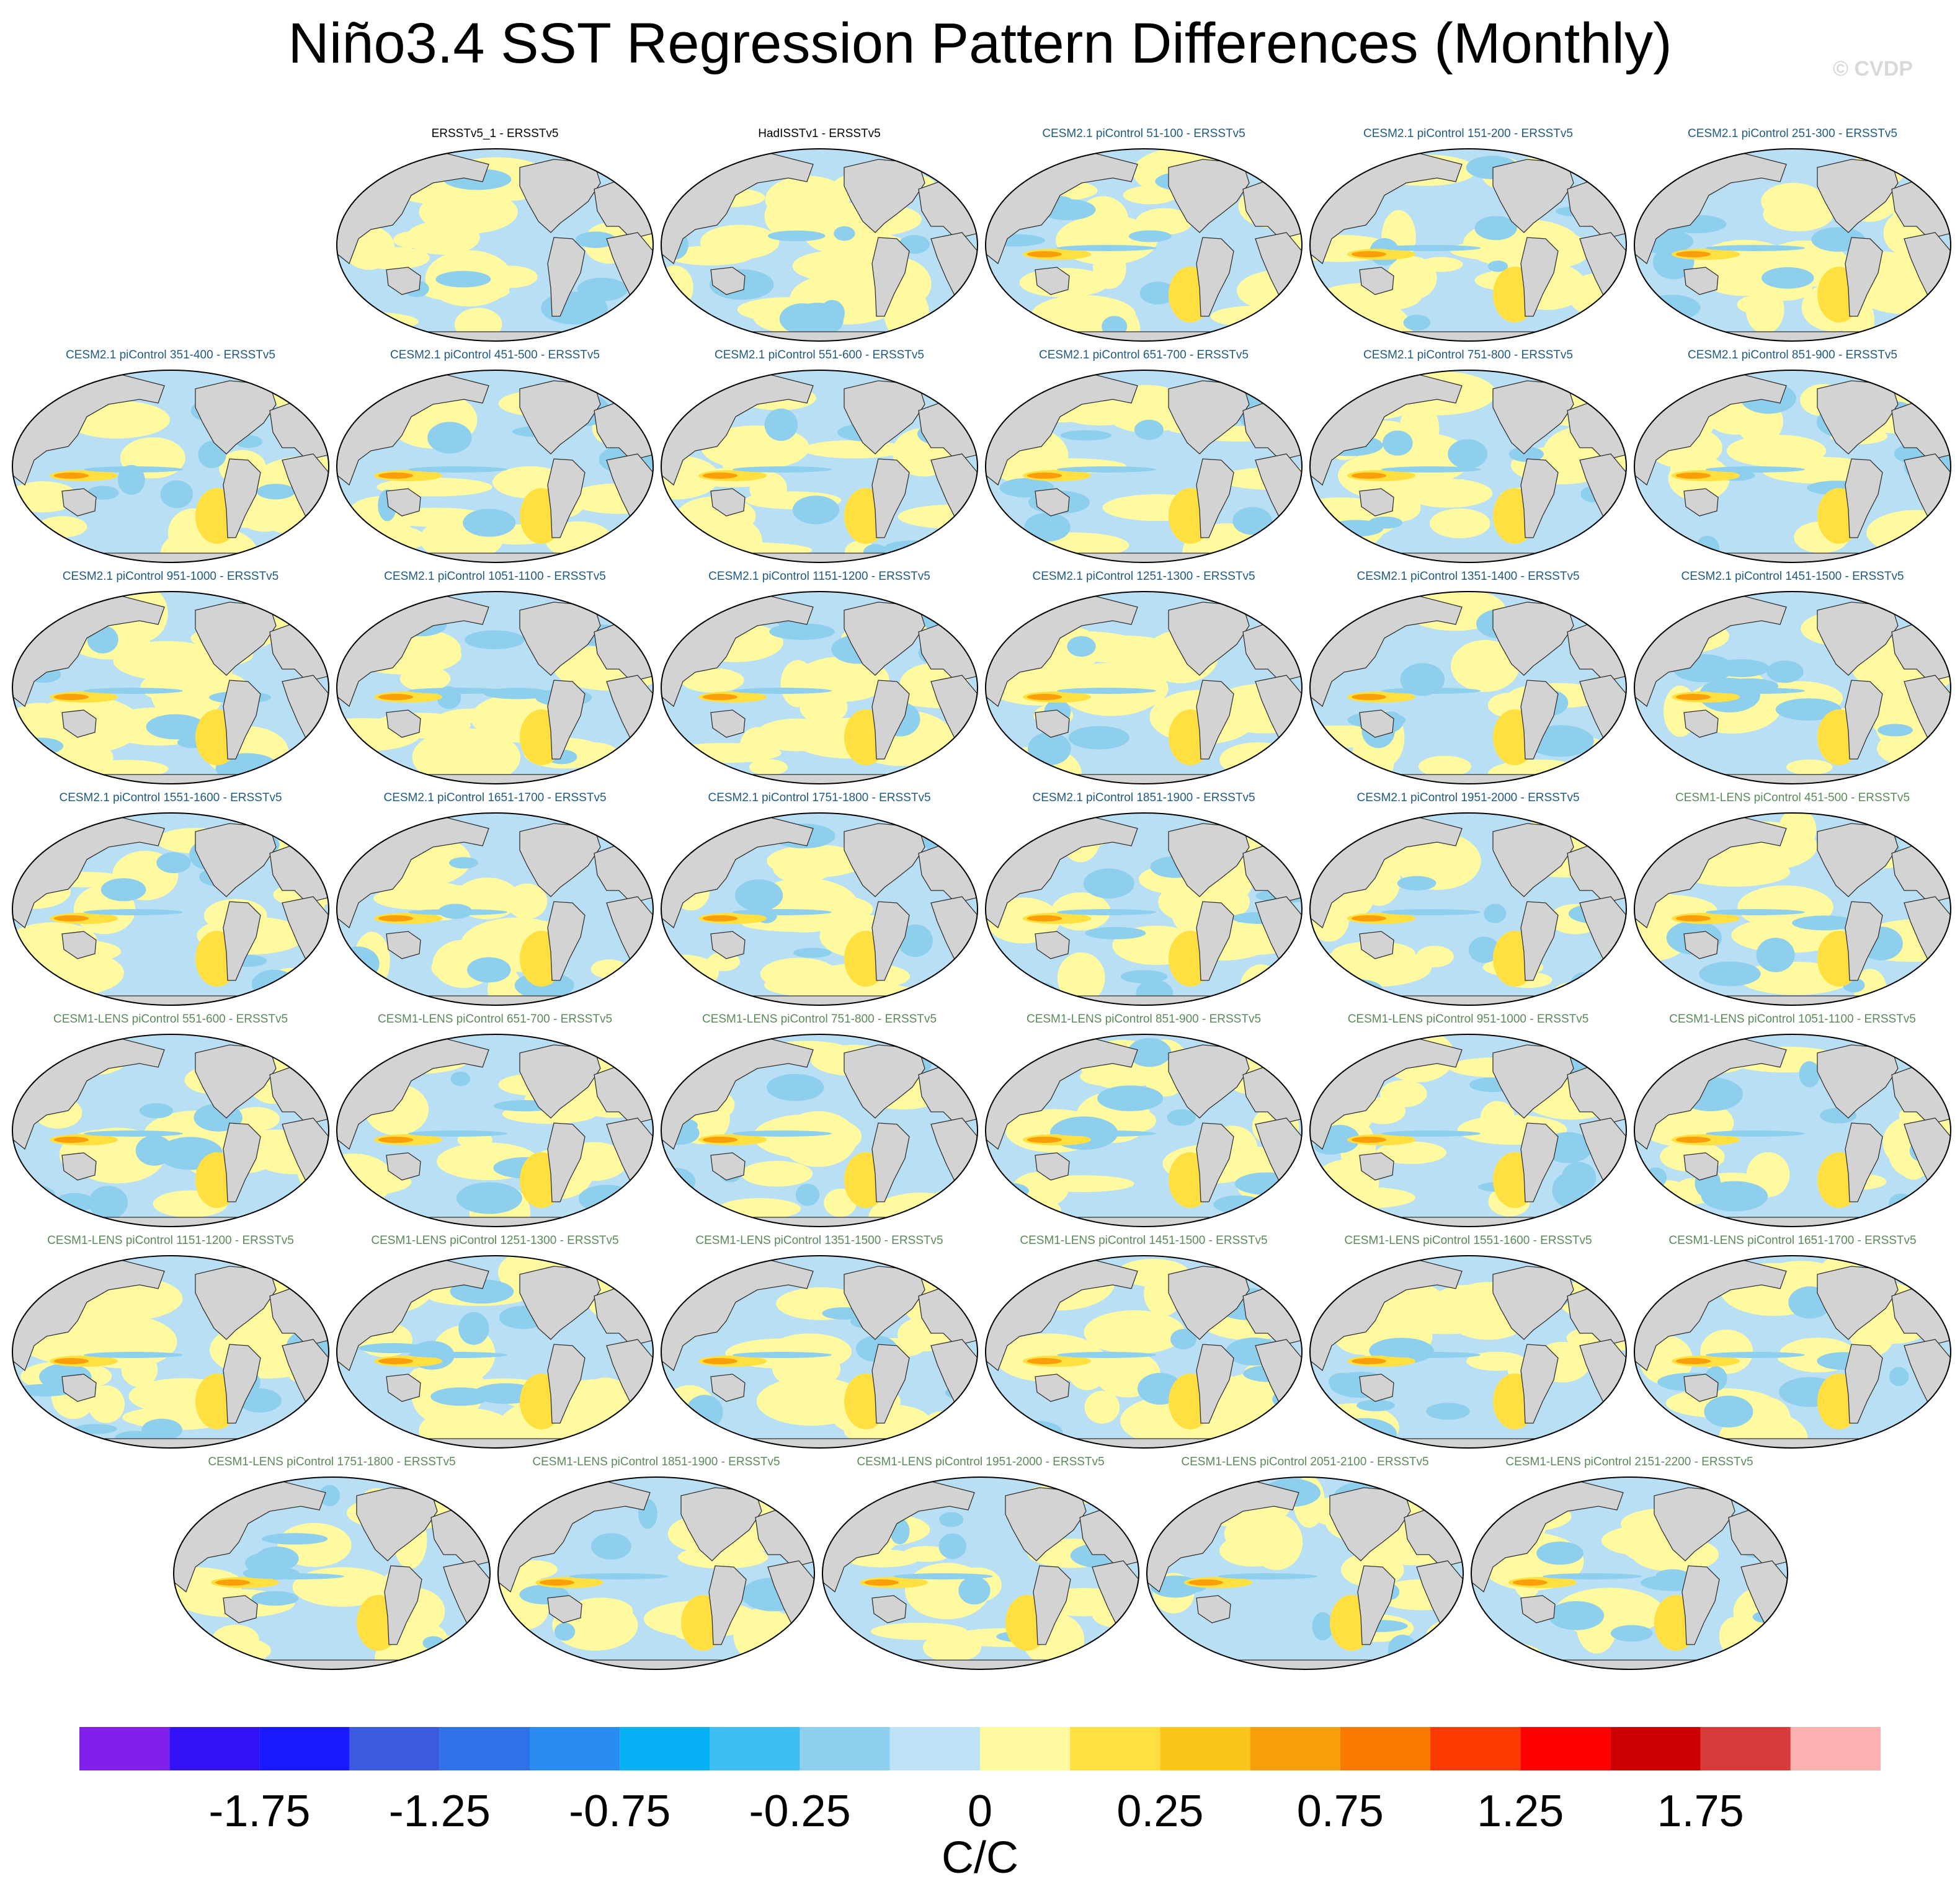  What do you see at coordinates (1295, 1748) in the screenshot?
I see `colorbar-segment` at bounding box center [1295, 1748].